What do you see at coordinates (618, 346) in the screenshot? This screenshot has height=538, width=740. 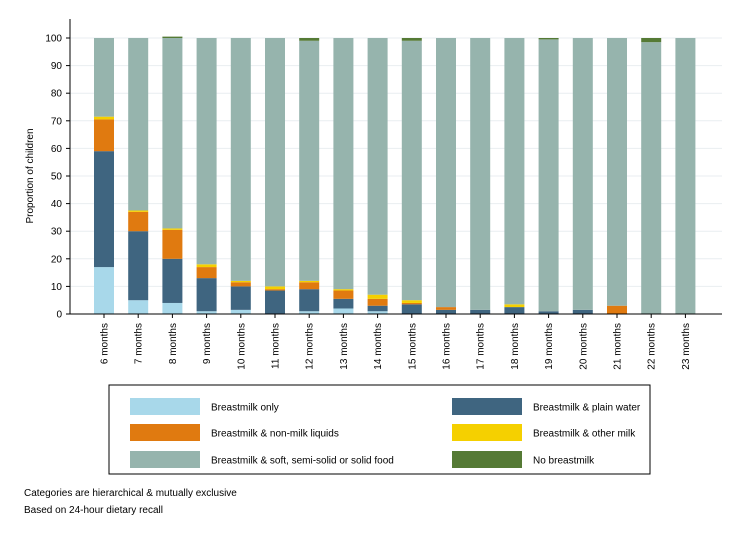 I see `x-tick-label: 21 months` at bounding box center [618, 346].